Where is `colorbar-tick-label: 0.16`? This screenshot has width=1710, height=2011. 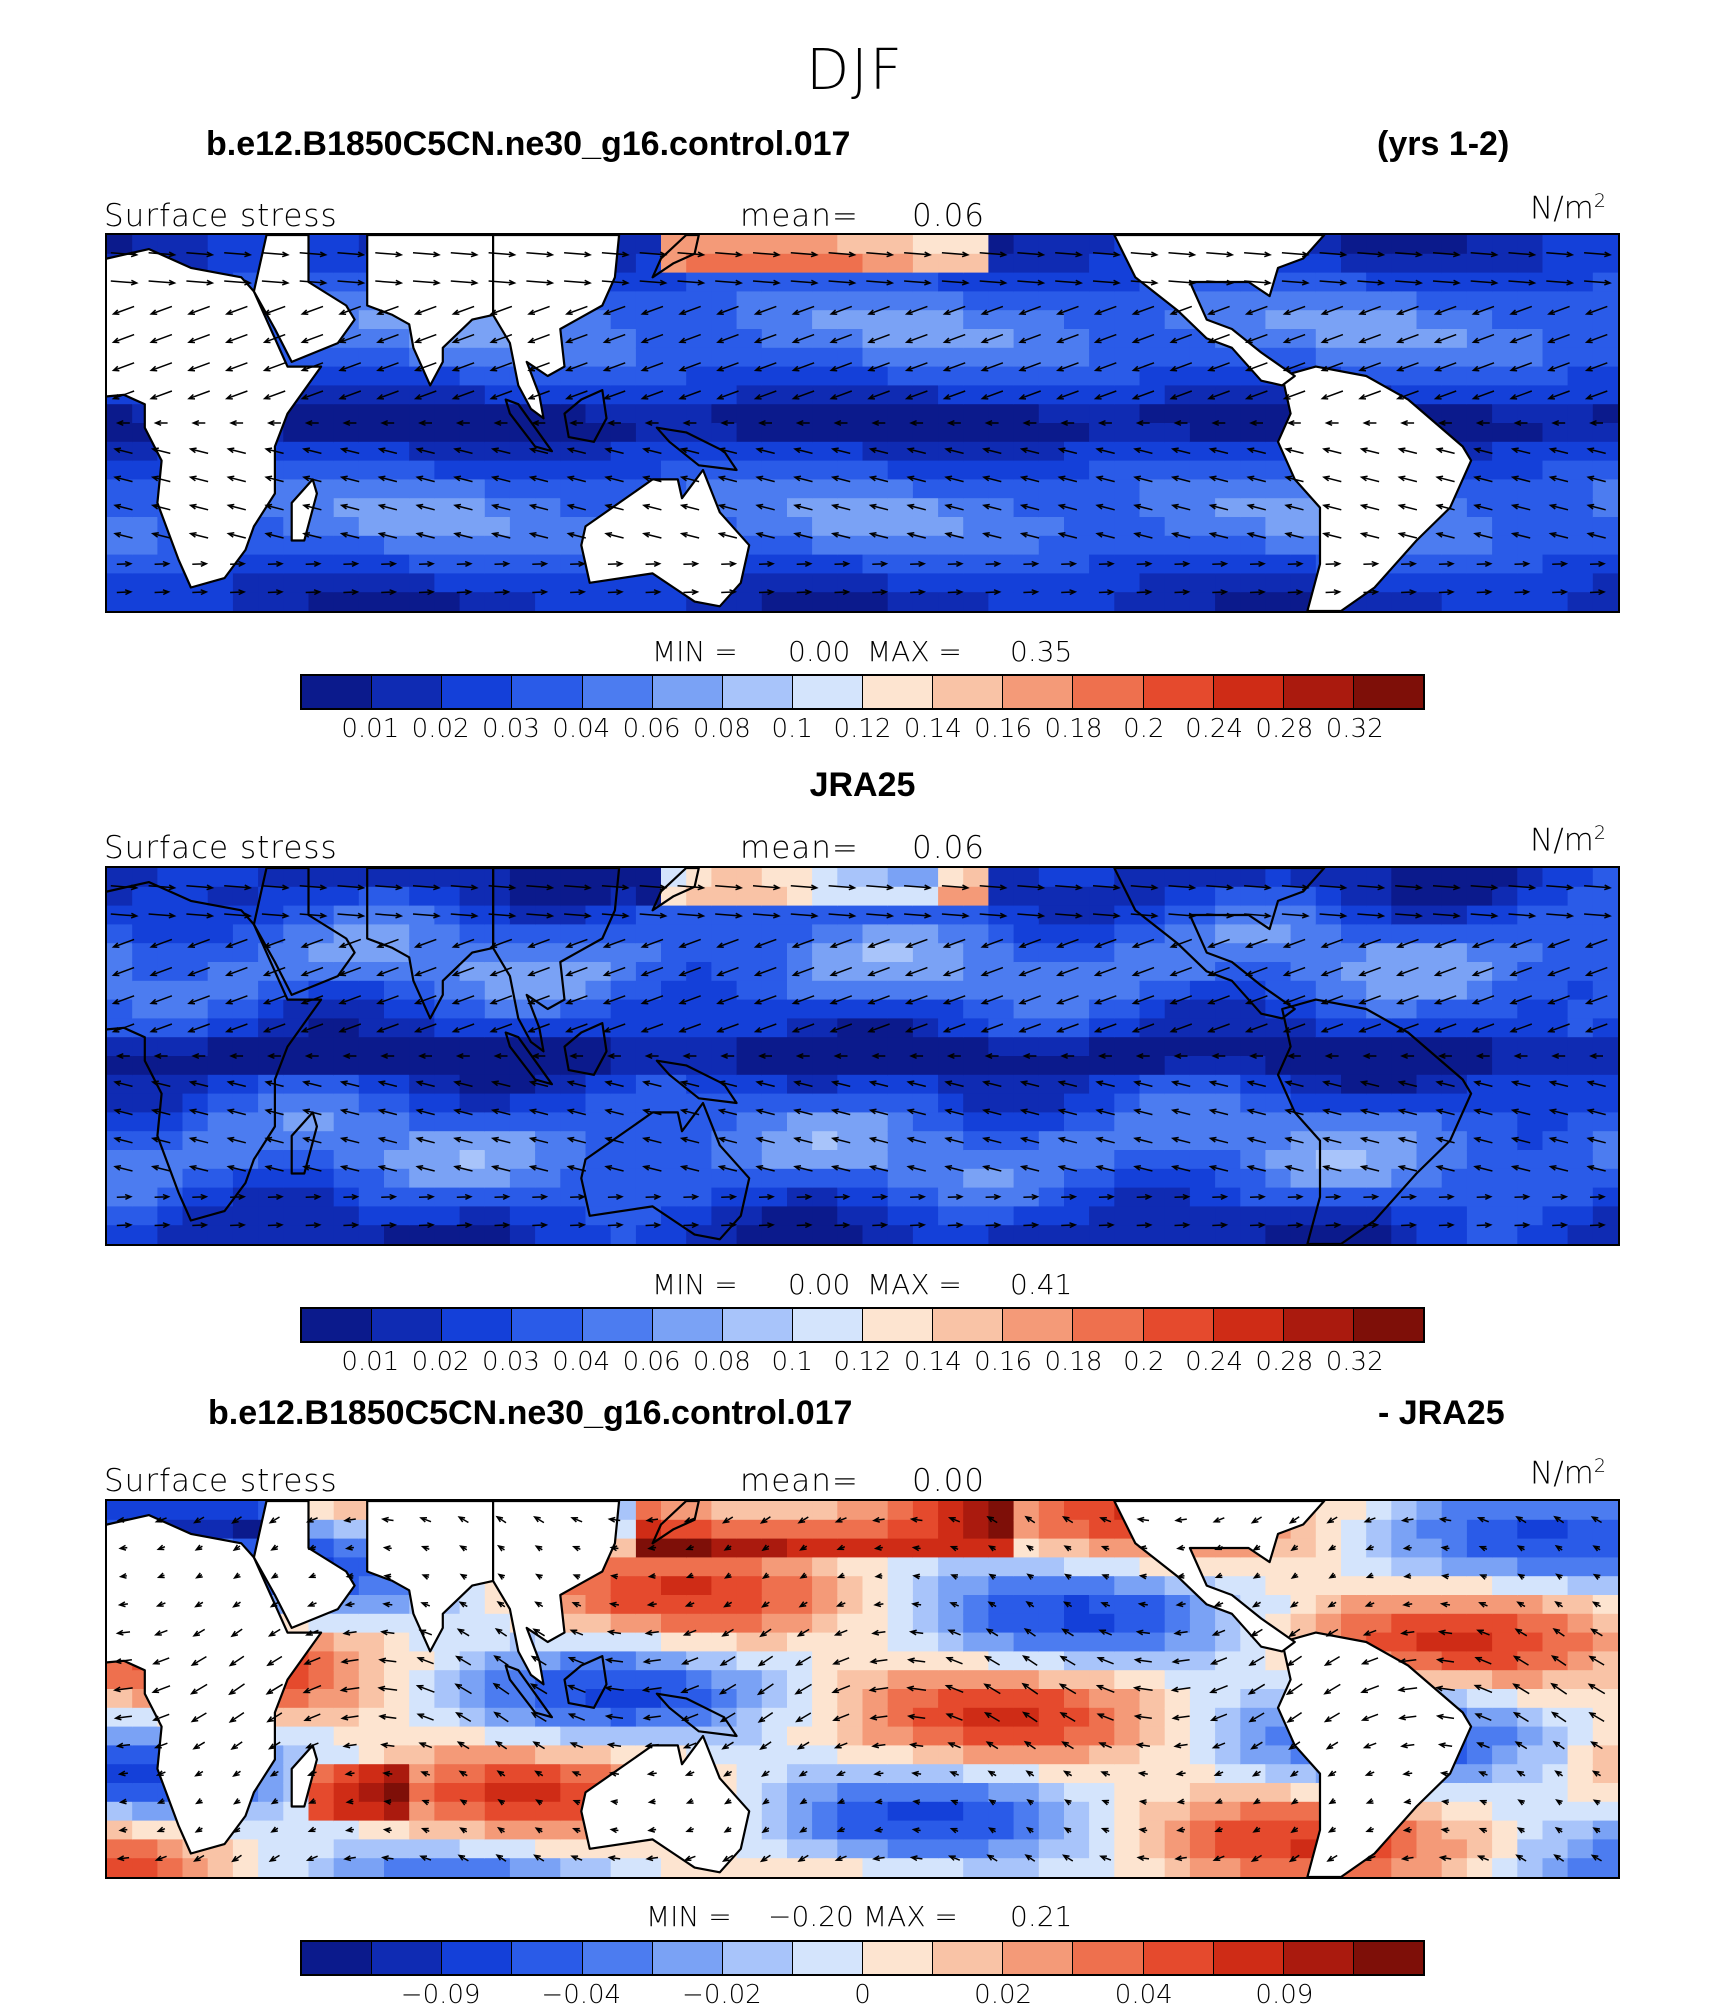
colorbar-tick-label: 0.16 is located at coordinates (1003, 729).